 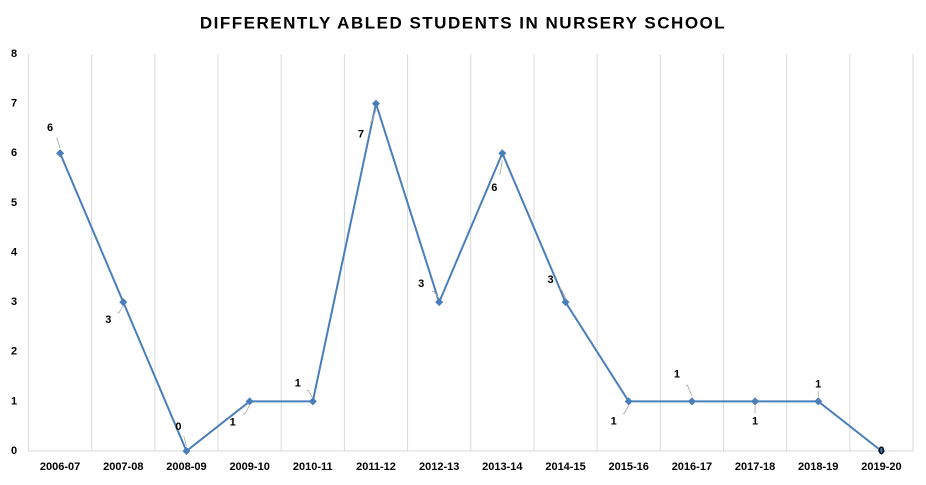 I want to click on x-tick-label: 2007-08, so click(x=123, y=467).